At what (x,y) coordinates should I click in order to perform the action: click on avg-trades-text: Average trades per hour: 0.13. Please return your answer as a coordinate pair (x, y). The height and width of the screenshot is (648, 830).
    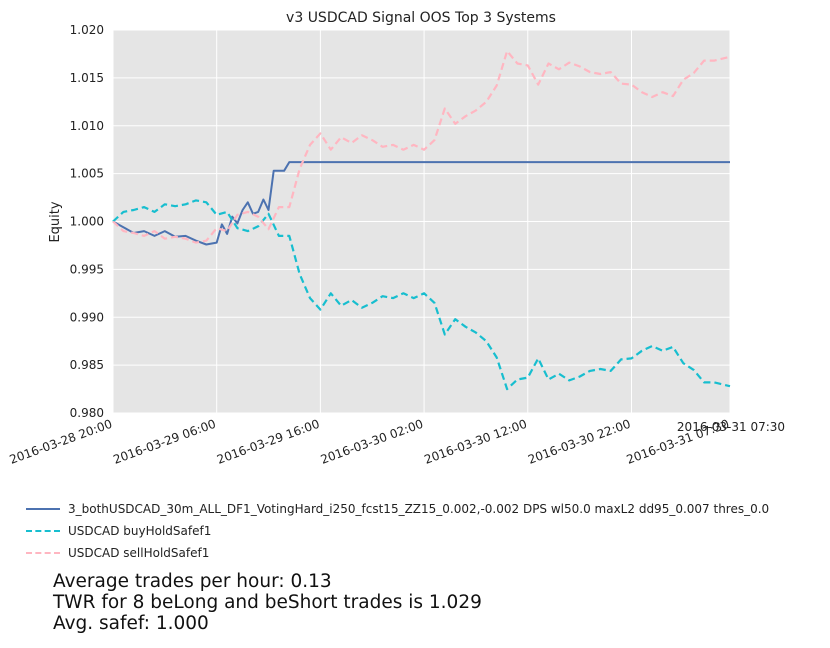
    Looking at the image, I should click on (192, 581).